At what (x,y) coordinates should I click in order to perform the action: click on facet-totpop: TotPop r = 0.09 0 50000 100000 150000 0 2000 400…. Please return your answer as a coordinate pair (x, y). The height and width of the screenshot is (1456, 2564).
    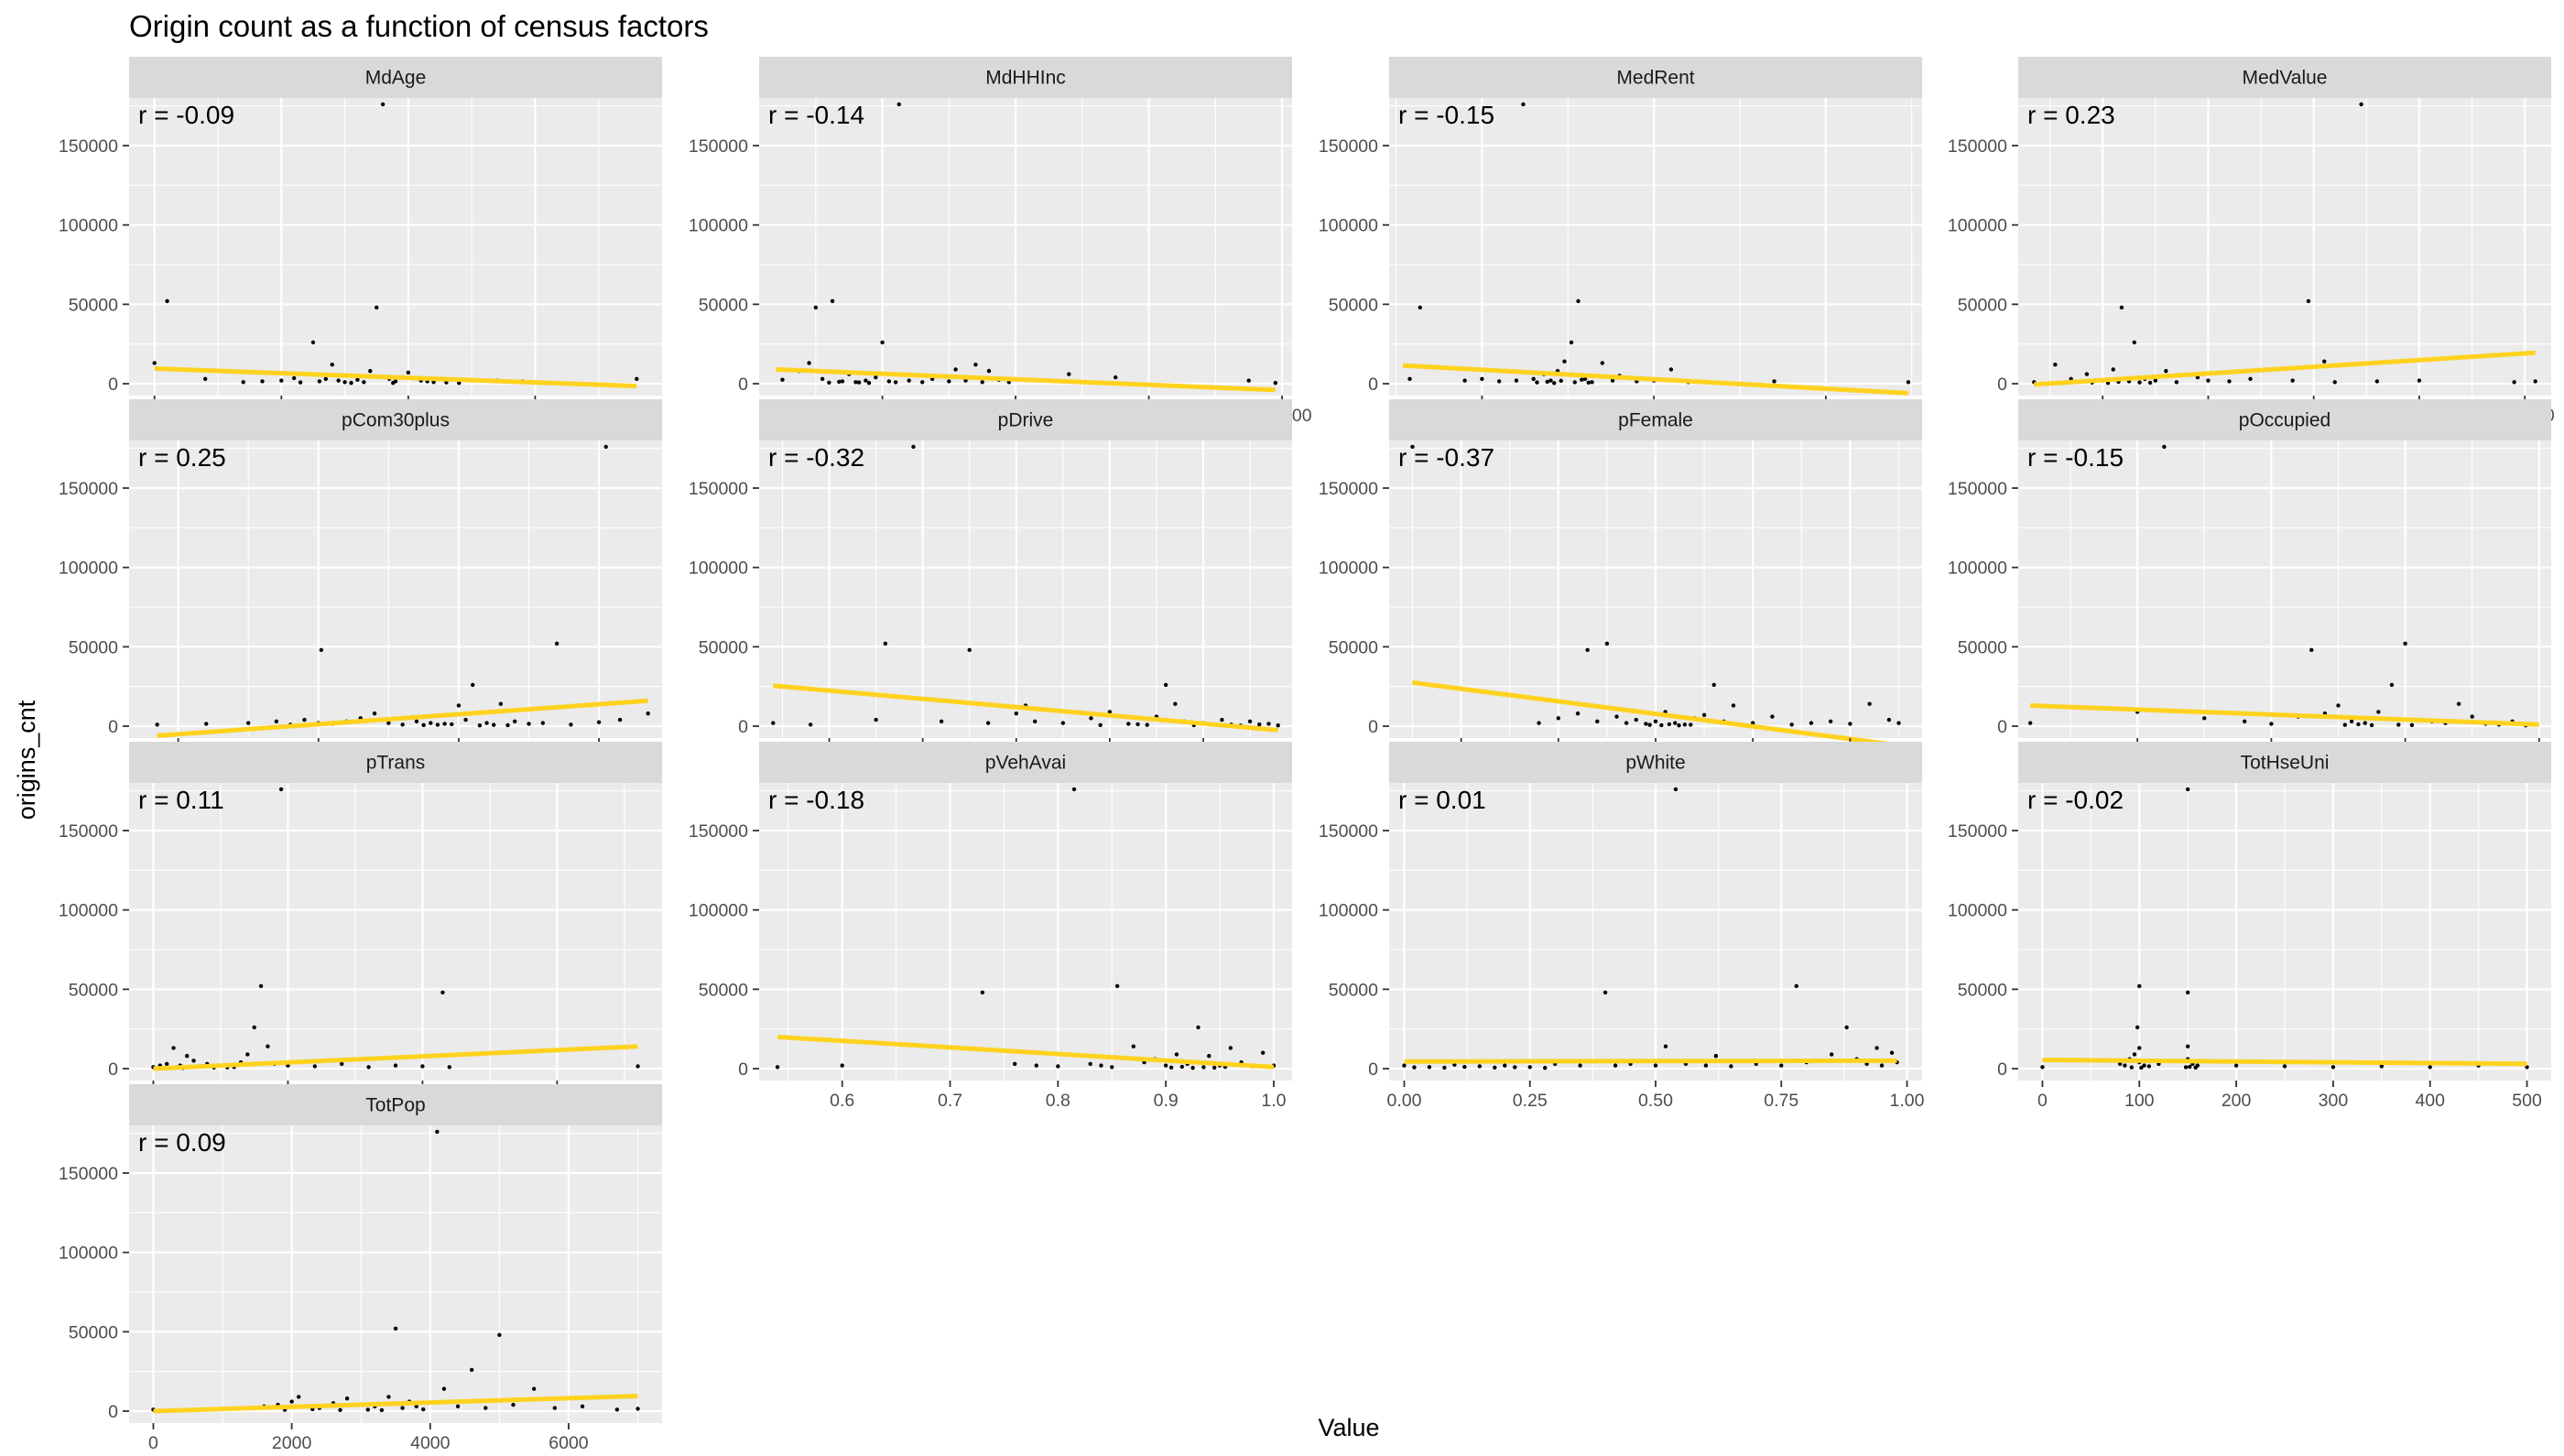
    Looking at the image, I should click on (360, 1268).